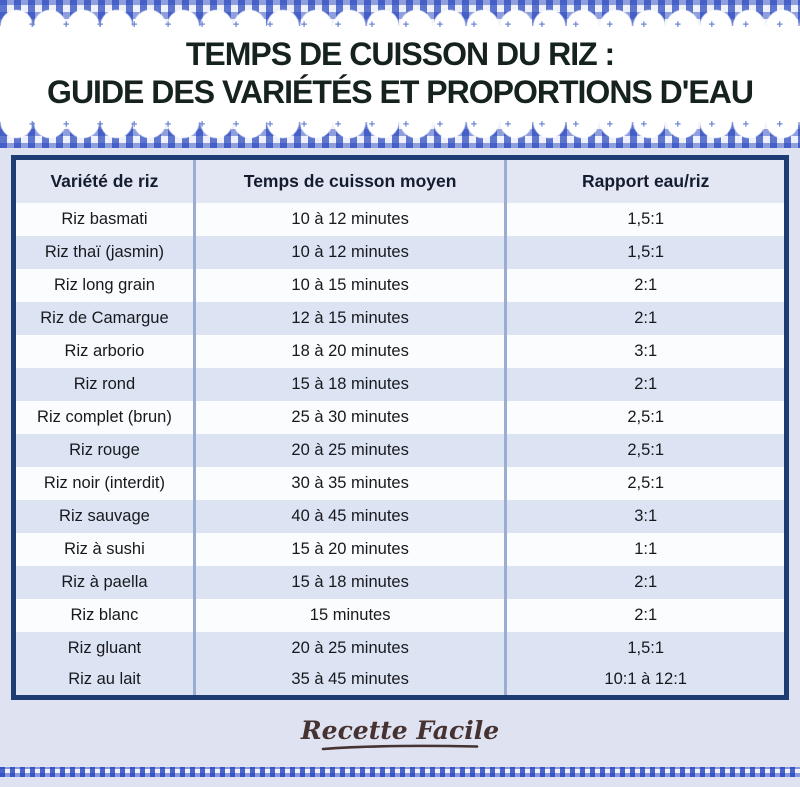 Image resolution: width=800 pixels, height=787 pixels. I want to click on table-row: Riz basmati 10 à 12 minutes 1,5:1, so click(400, 219).